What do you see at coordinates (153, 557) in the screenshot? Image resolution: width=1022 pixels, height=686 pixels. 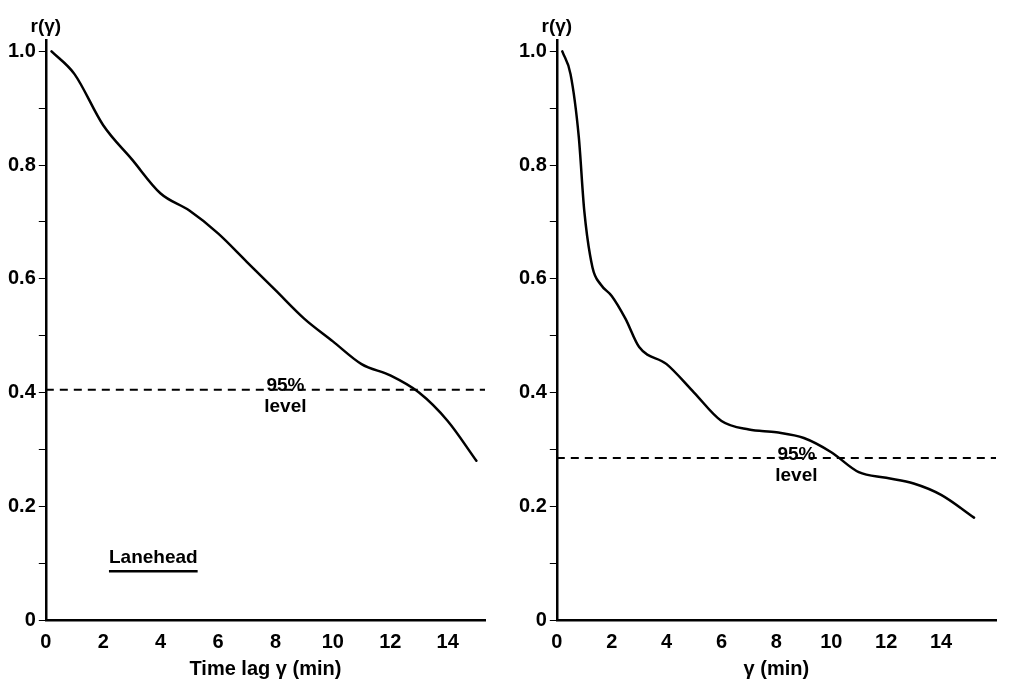 I see `annotation: Lanehead` at bounding box center [153, 557].